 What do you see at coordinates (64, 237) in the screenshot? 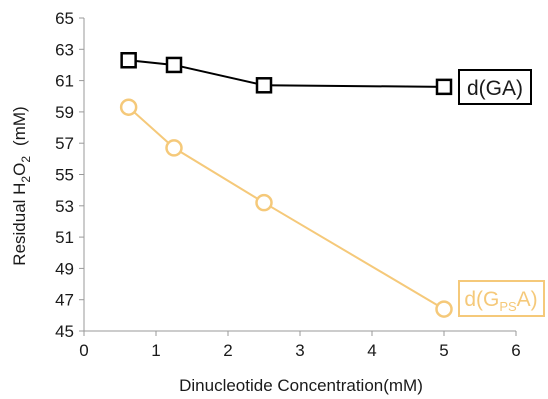
I see `y-tick-label: 51` at bounding box center [64, 237].